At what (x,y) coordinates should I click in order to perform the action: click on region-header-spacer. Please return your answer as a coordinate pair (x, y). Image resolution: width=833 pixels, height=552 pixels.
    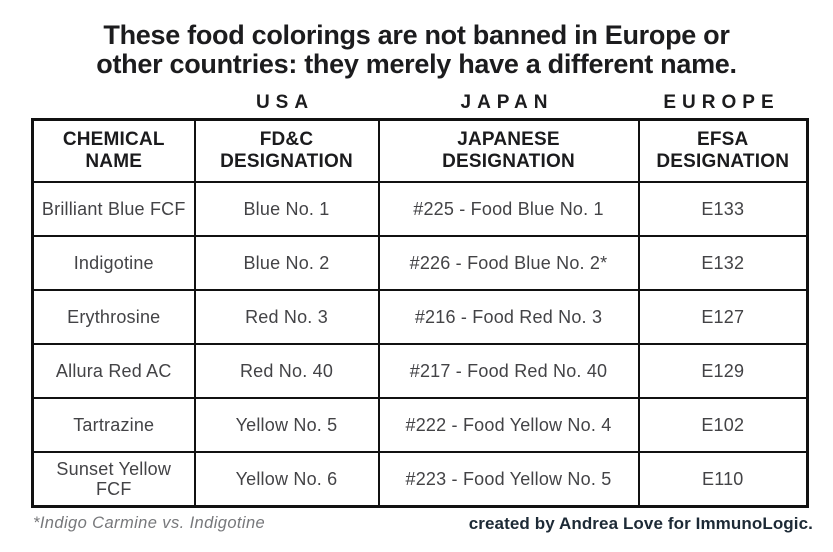
    Looking at the image, I should click on (112, 103).